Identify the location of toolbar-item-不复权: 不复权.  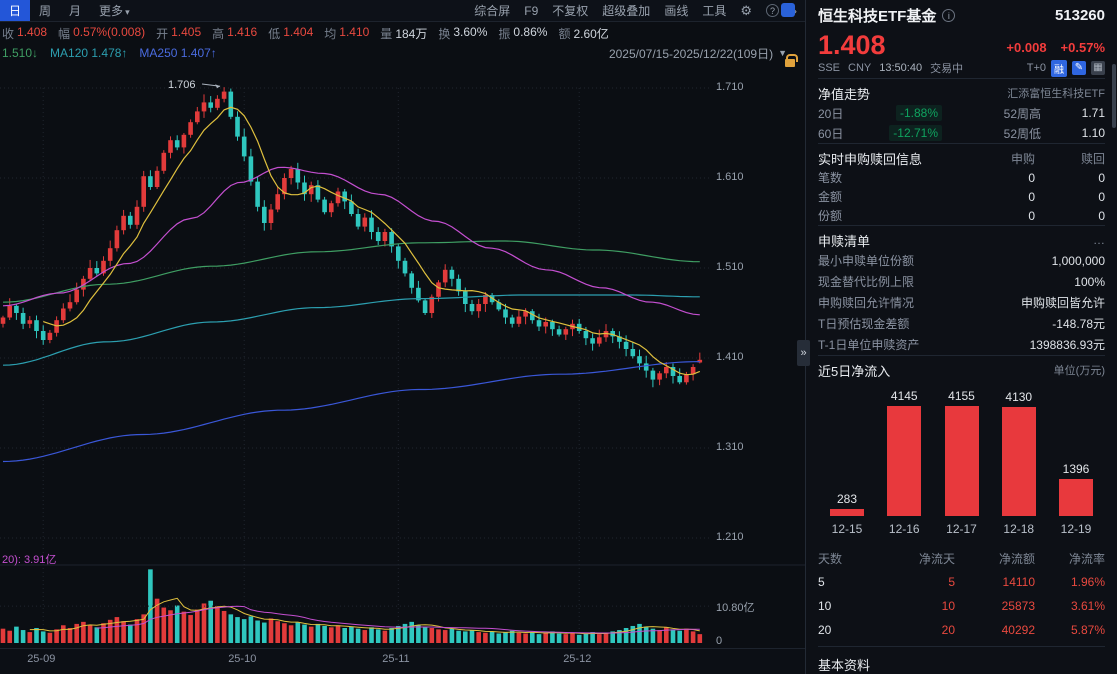
(570, 11).